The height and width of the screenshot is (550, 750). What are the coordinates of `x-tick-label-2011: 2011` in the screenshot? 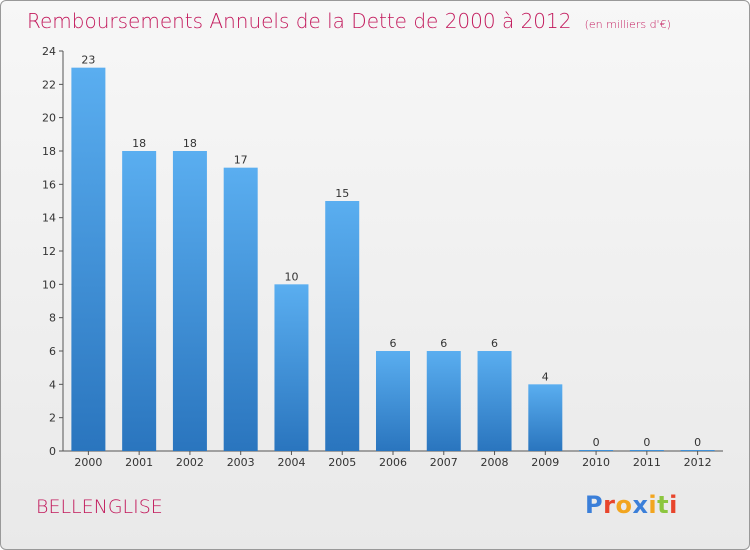 It's located at (647, 462).